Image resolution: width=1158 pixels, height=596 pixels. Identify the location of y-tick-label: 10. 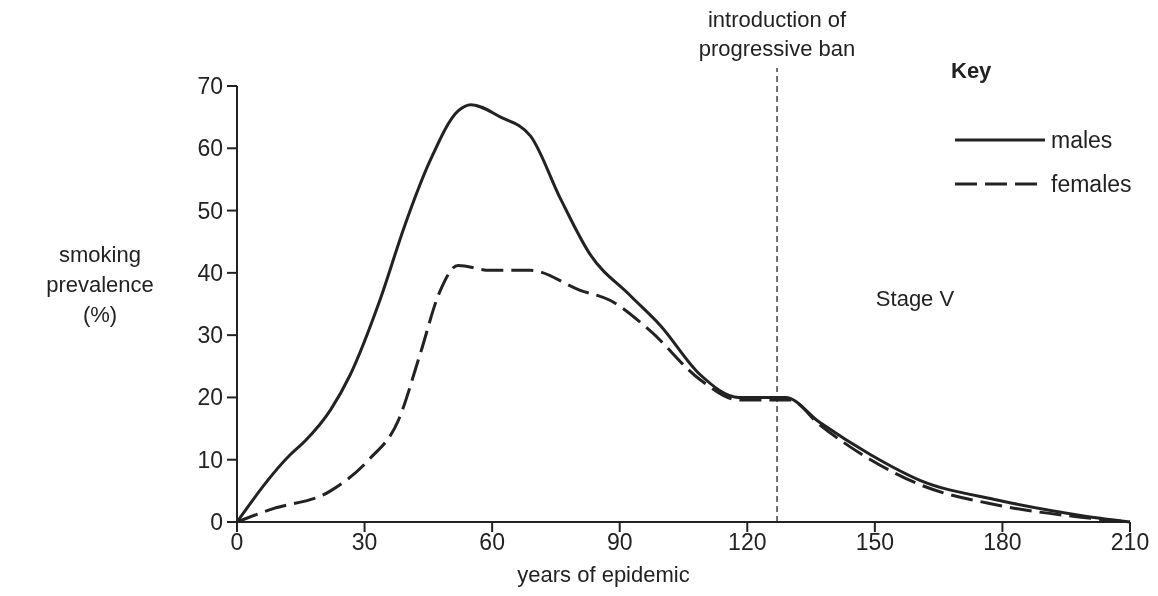
(210, 459).